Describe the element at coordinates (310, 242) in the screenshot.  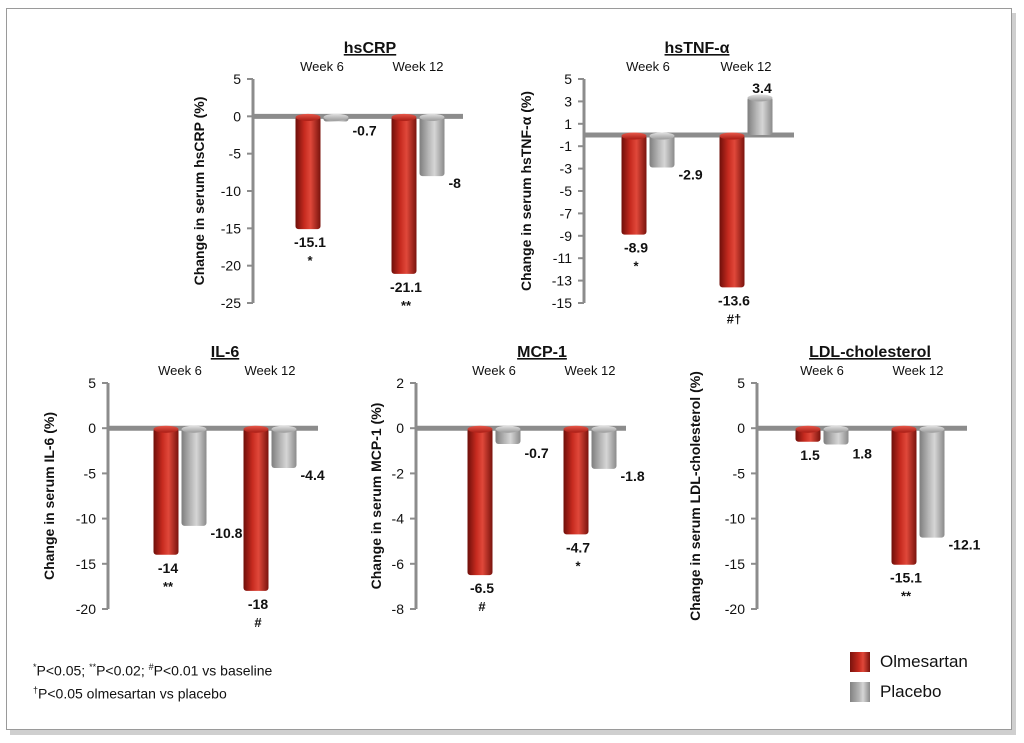
I see `data-label: -15.1` at that location.